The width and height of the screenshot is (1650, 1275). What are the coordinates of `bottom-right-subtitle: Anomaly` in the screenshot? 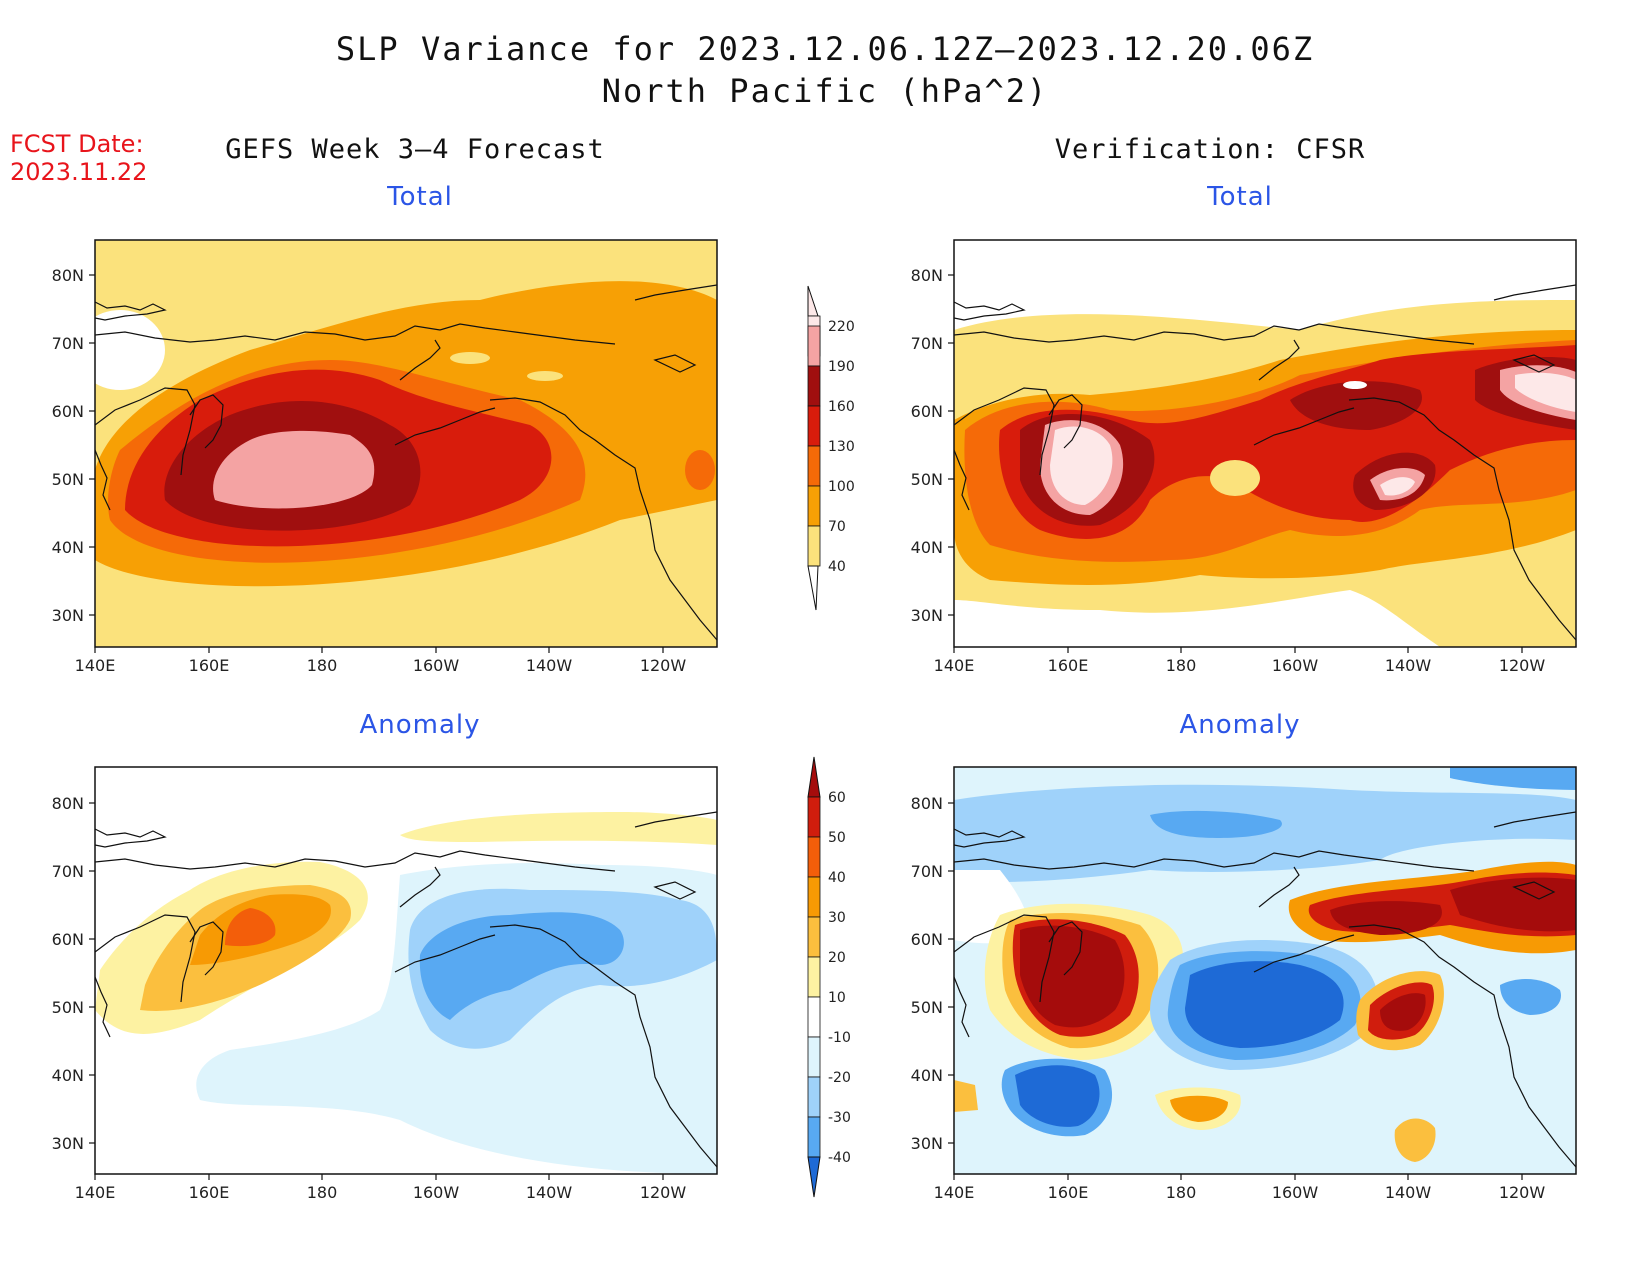 It's located at (1240, 725).